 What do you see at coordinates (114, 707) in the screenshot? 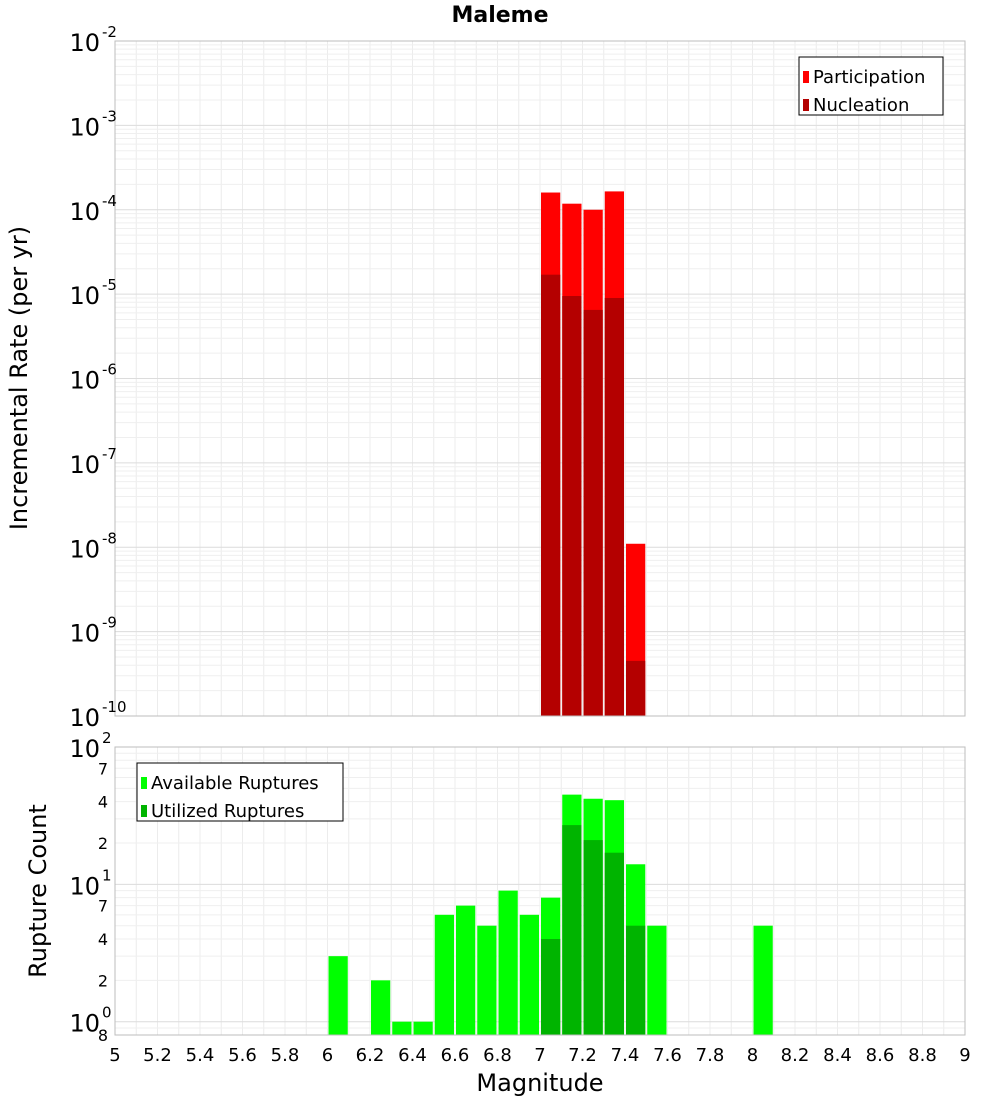
I see `y-tick-exponent: -10` at bounding box center [114, 707].